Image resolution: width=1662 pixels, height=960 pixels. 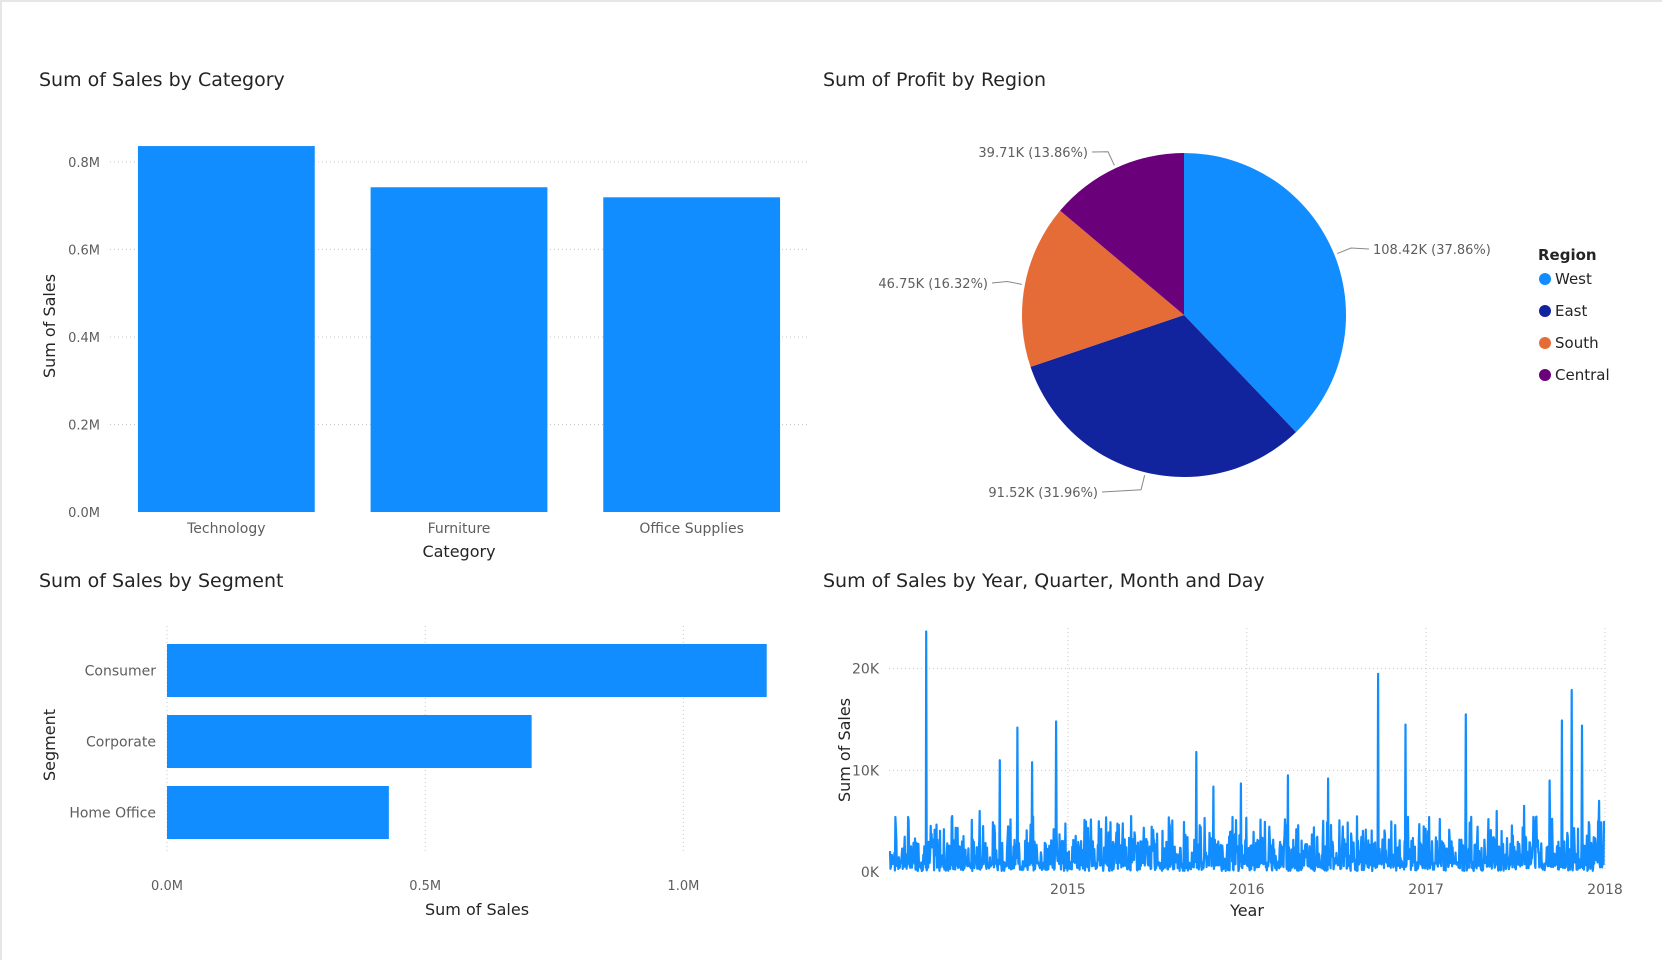 I want to click on frame-border-top, so click(x=831, y=1).